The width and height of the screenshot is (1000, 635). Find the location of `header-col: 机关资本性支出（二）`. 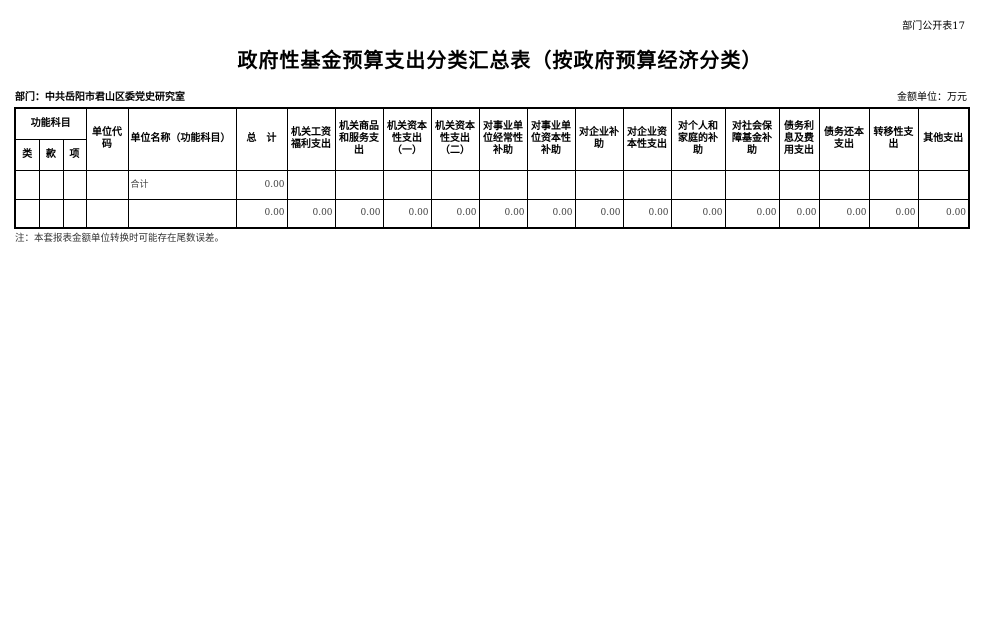

header-col: 机关资本性支出（二） is located at coordinates (455, 139).